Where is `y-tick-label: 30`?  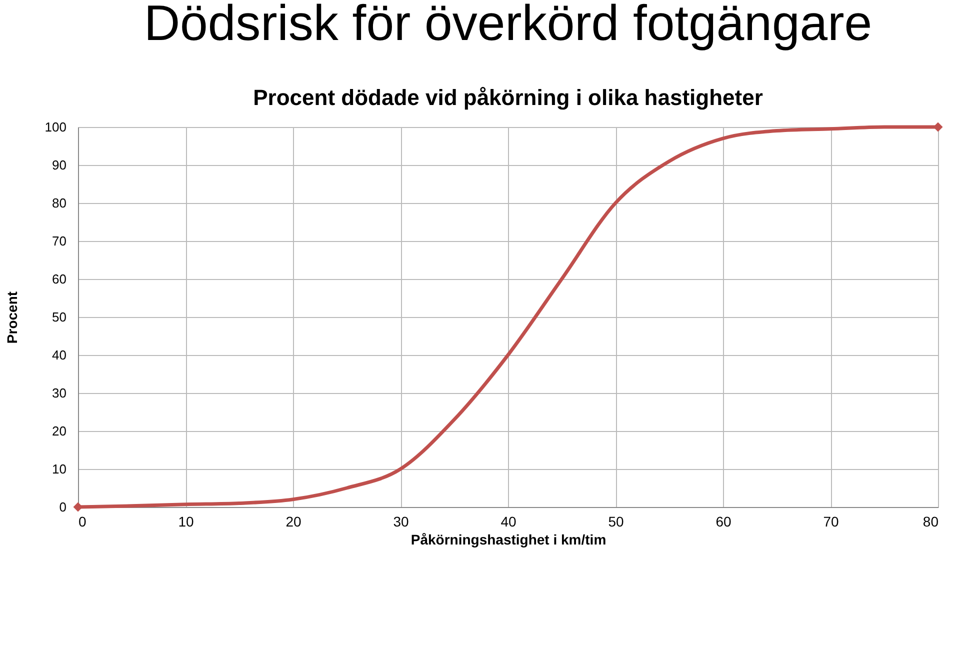 y-tick-label: 30 is located at coordinates (59, 393).